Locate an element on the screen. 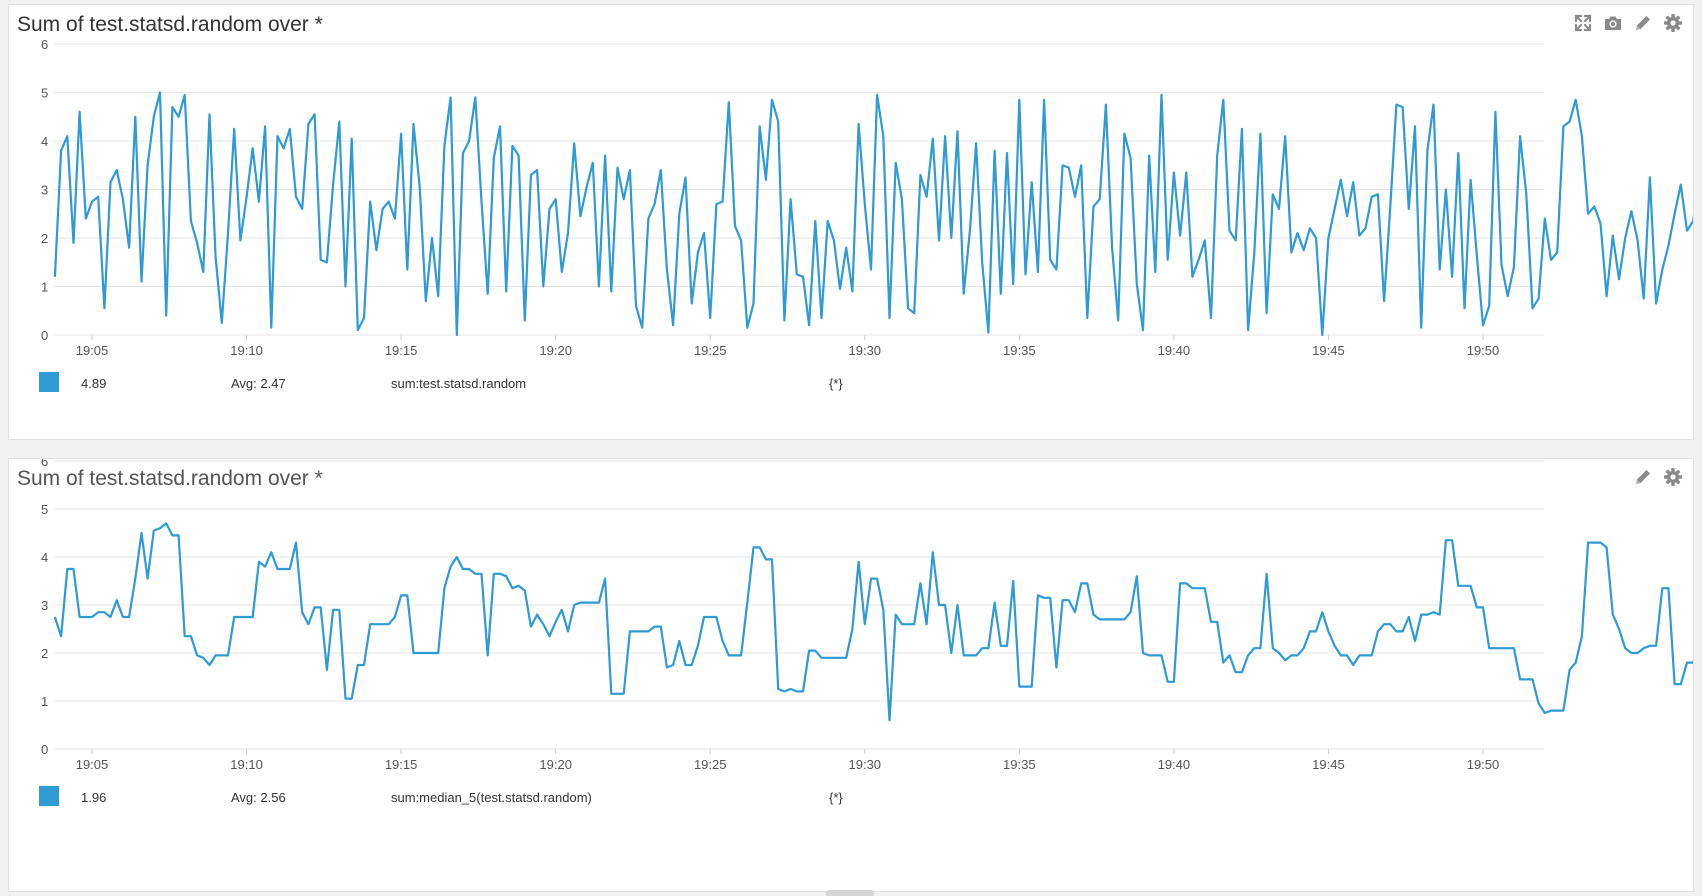 This screenshot has width=1702, height=896. scroll-handle is located at coordinates (850, 893).